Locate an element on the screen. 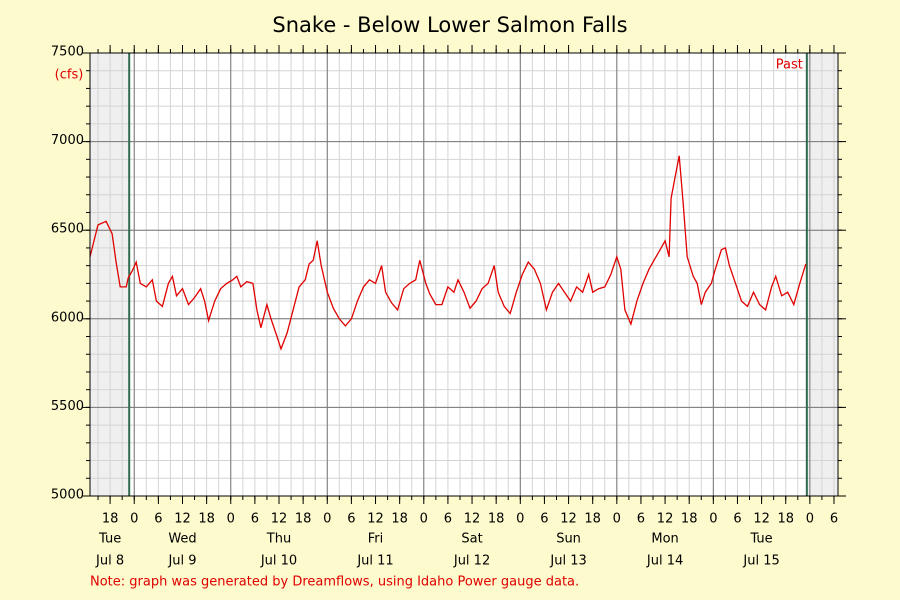 Image resolution: width=900 pixels, height=600 pixels. day-date: Jul 15 is located at coordinates (760, 561).